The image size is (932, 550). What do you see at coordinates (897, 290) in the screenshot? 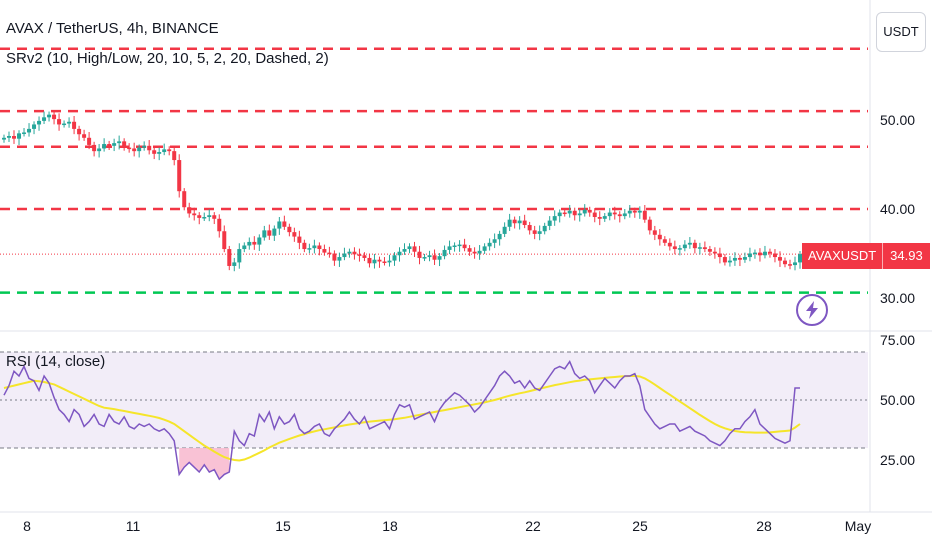
I see `price-axis: 50.00 40.00 30.00 75.00 50.00 25.00` at bounding box center [897, 290].